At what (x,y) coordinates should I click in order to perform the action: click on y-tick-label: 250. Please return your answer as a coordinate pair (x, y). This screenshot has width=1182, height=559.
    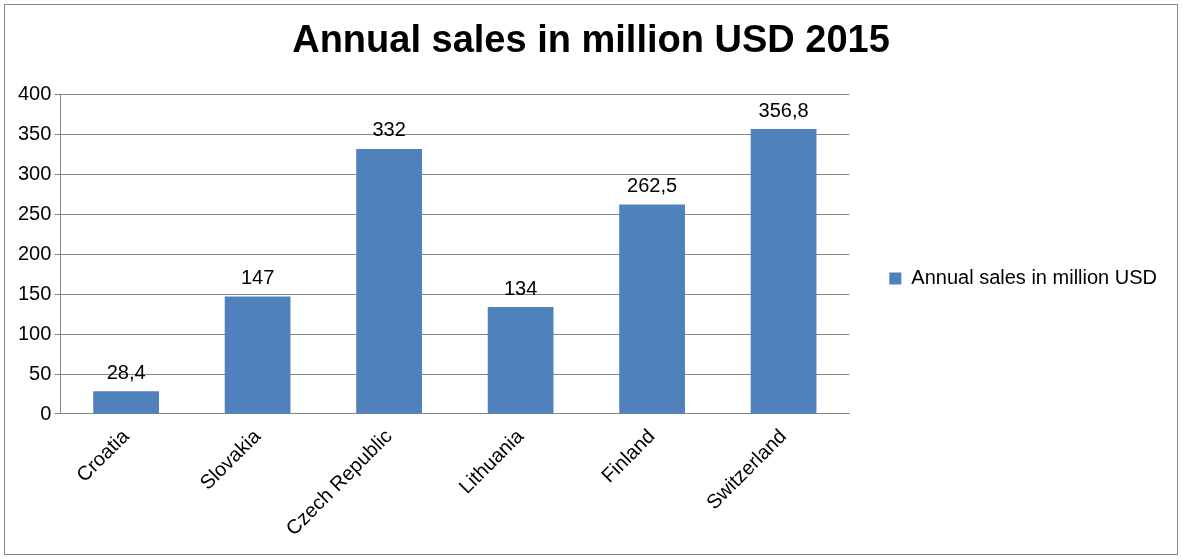
    Looking at the image, I should click on (34, 212).